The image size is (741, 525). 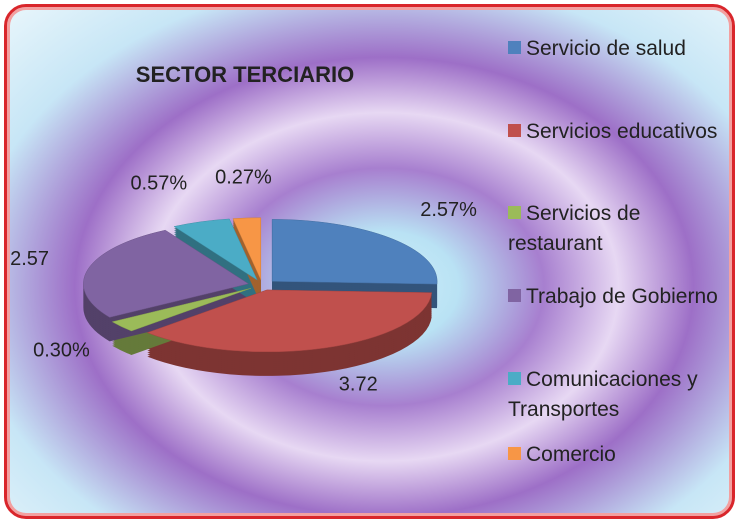 I want to click on legend-label: Servicio de salud, so click(x=606, y=48).